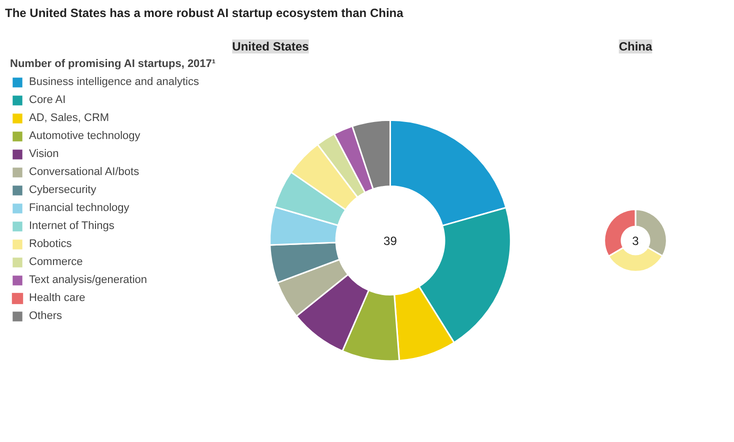 The width and height of the screenshot is (734, 442). What do you see at coordinates (50, 244) in the screenshot?
I see `legend-label: Robotics` at bounding box center [50, 244].